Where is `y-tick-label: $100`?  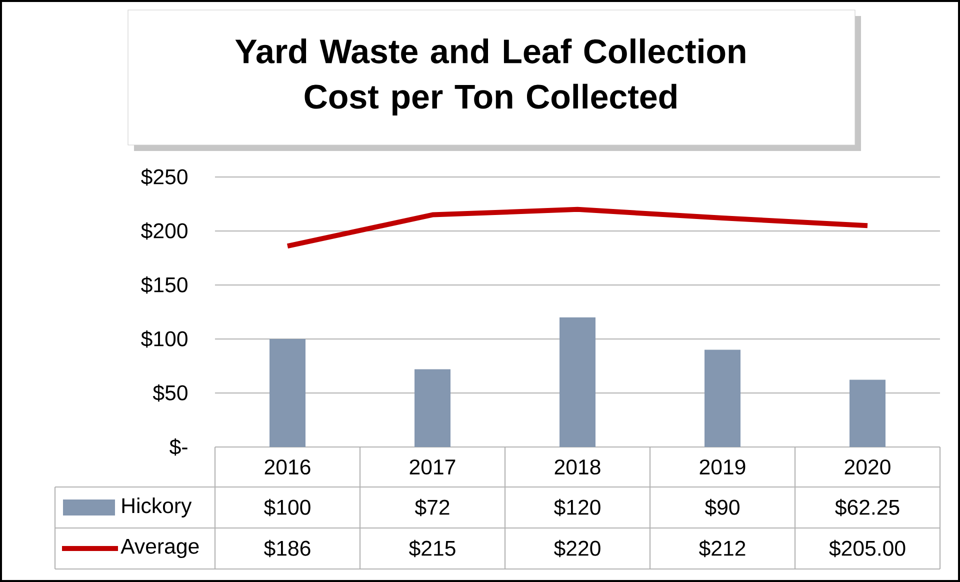 y-tick-label: $100 is located at coordinates (164, 339).